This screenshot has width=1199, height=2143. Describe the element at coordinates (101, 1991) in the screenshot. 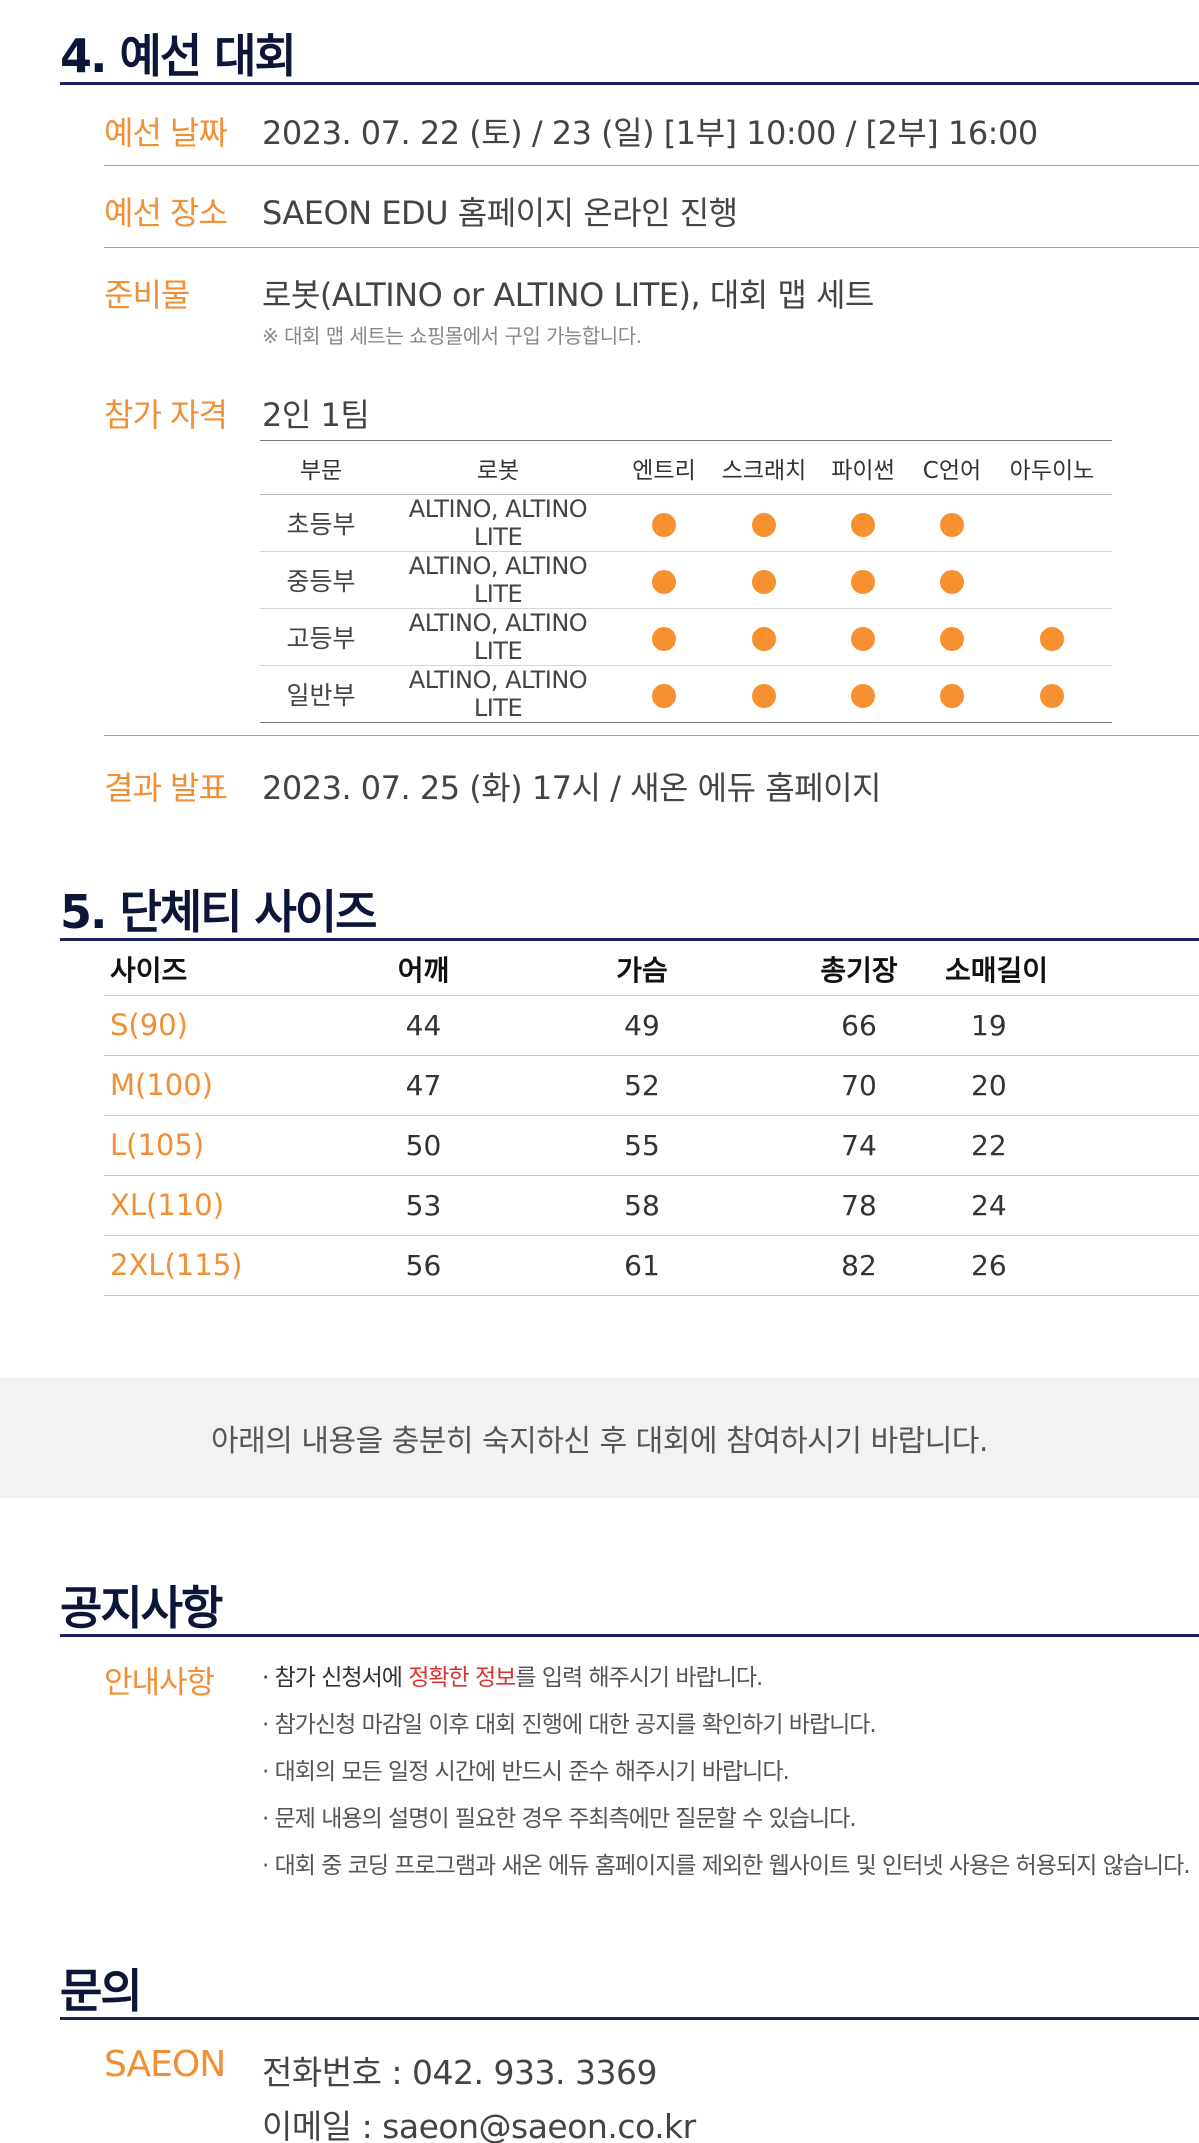

I see `section-title-inquiry: 문의` at that location.